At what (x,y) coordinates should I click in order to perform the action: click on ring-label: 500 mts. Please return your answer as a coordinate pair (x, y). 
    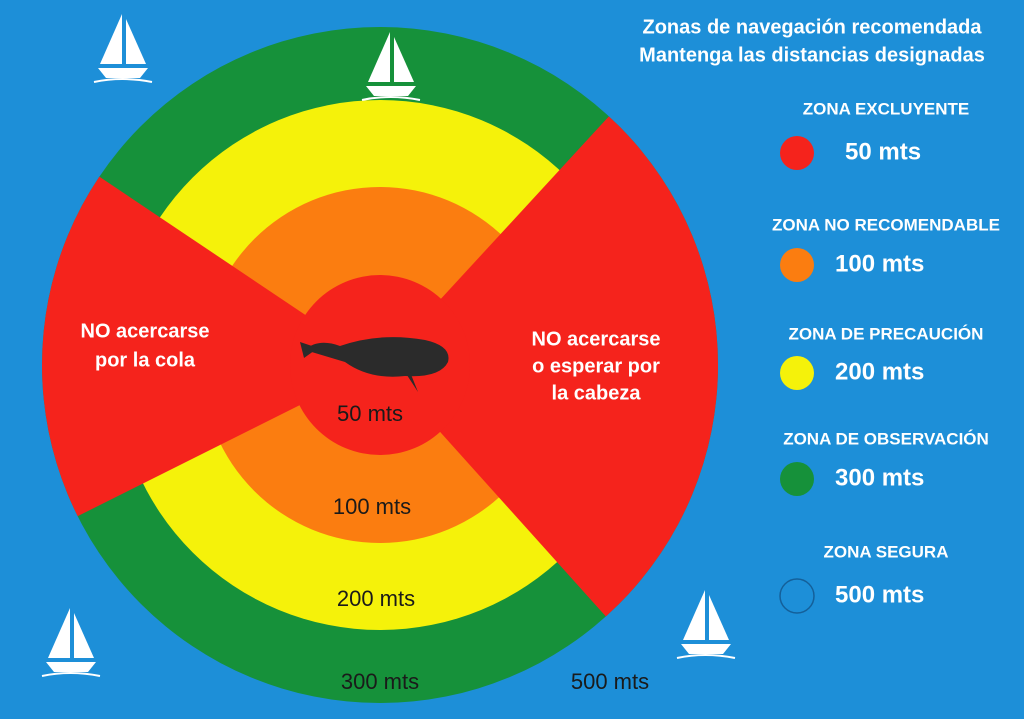
    Looking at the image, I should click on (610, 681).